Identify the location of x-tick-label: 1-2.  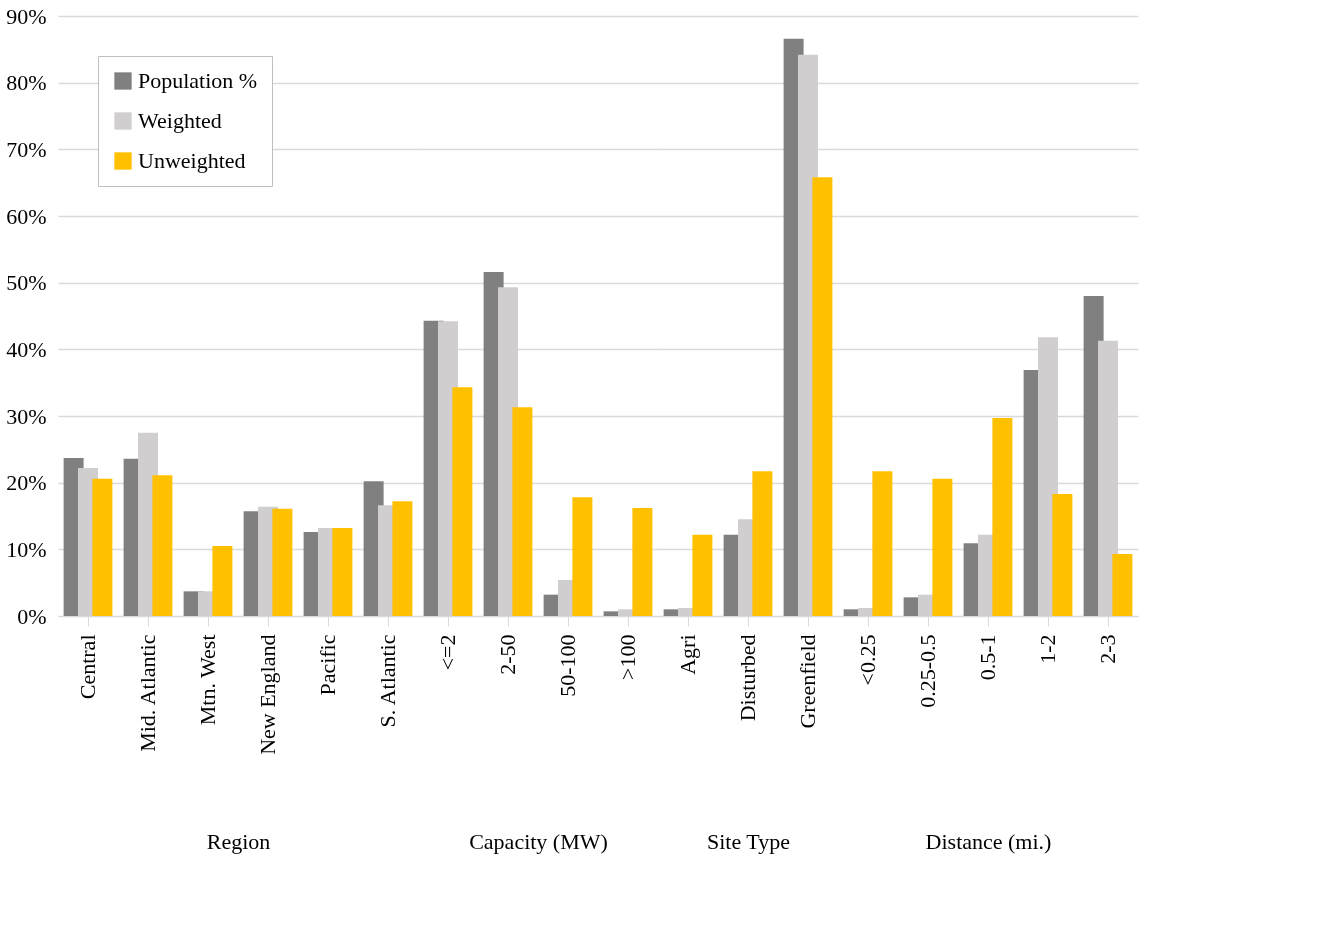
(1047, 649).